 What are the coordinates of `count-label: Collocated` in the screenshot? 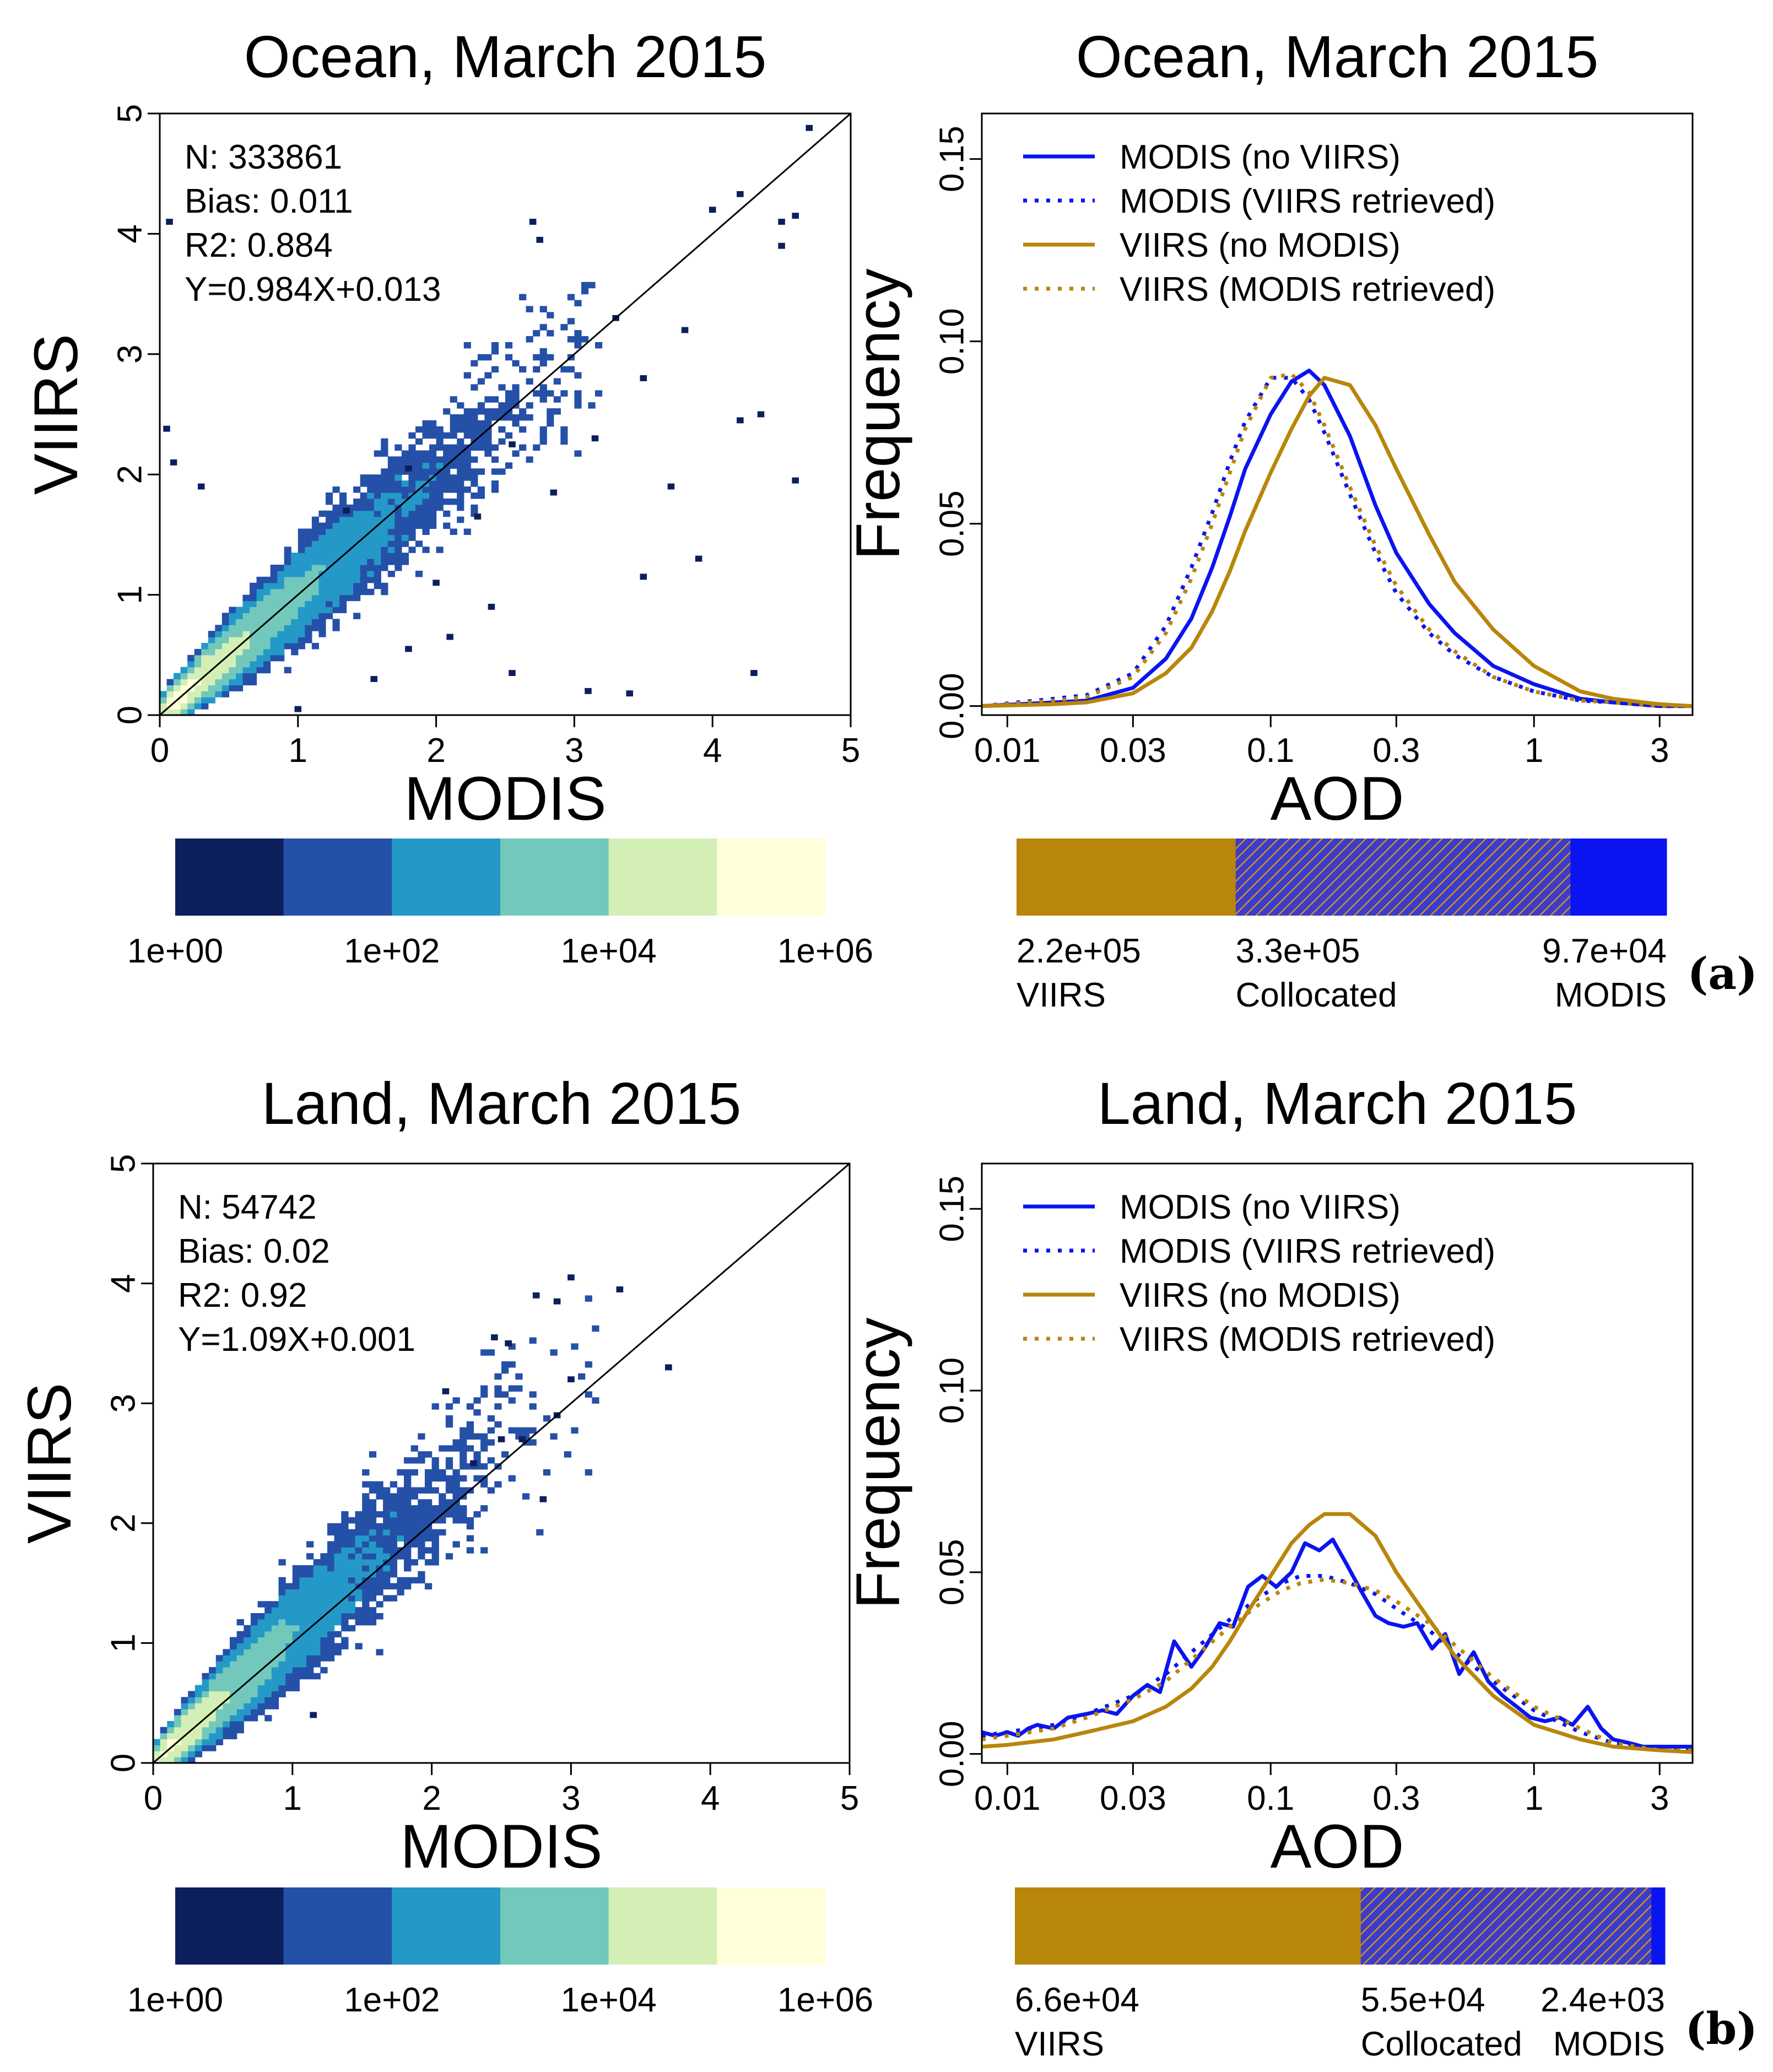 It's located at (1441, 2044).